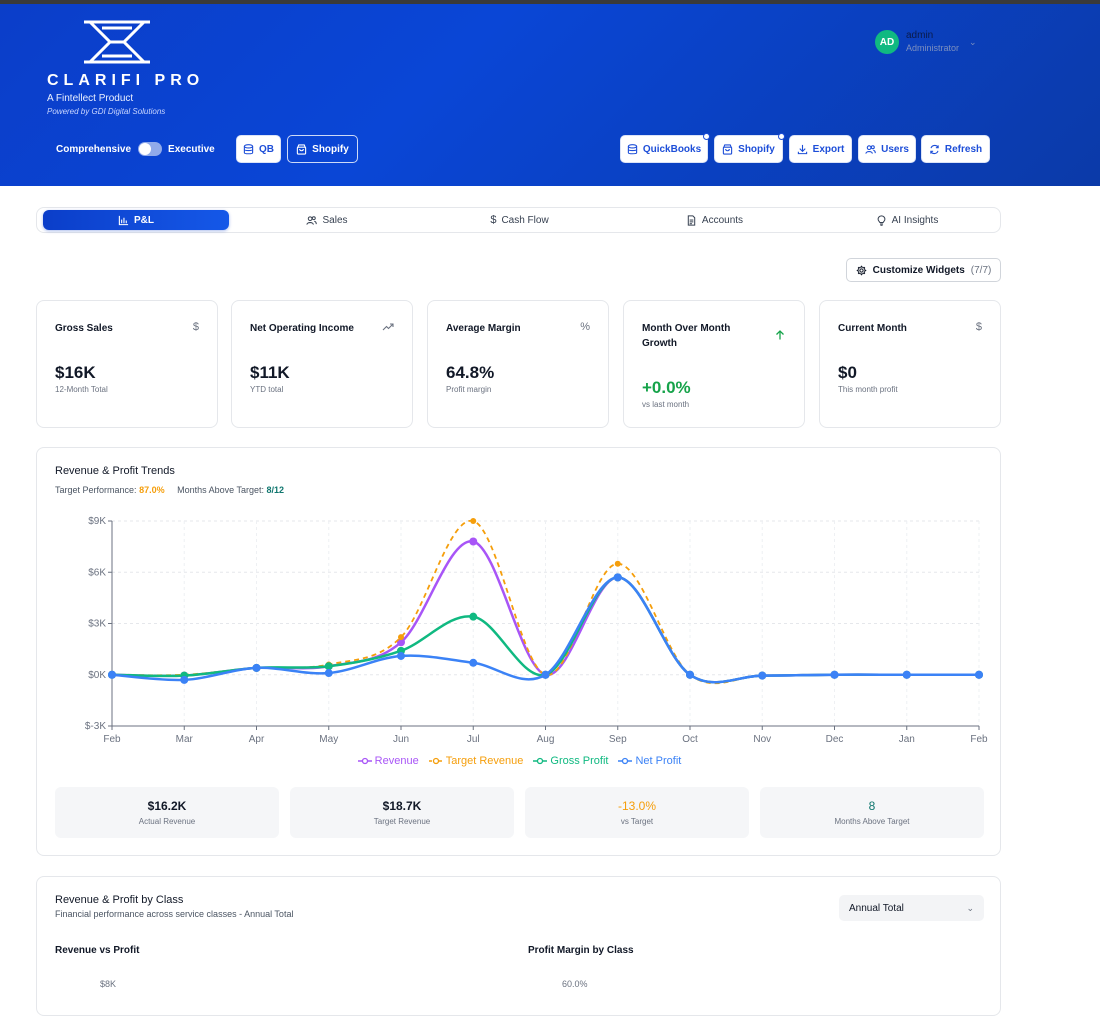 The width and height of the screenshot is (1100, 1016). Describe the element at coordinates (579, 761) in the screenshot. I see `legend-label: Gross Profit` at that location.